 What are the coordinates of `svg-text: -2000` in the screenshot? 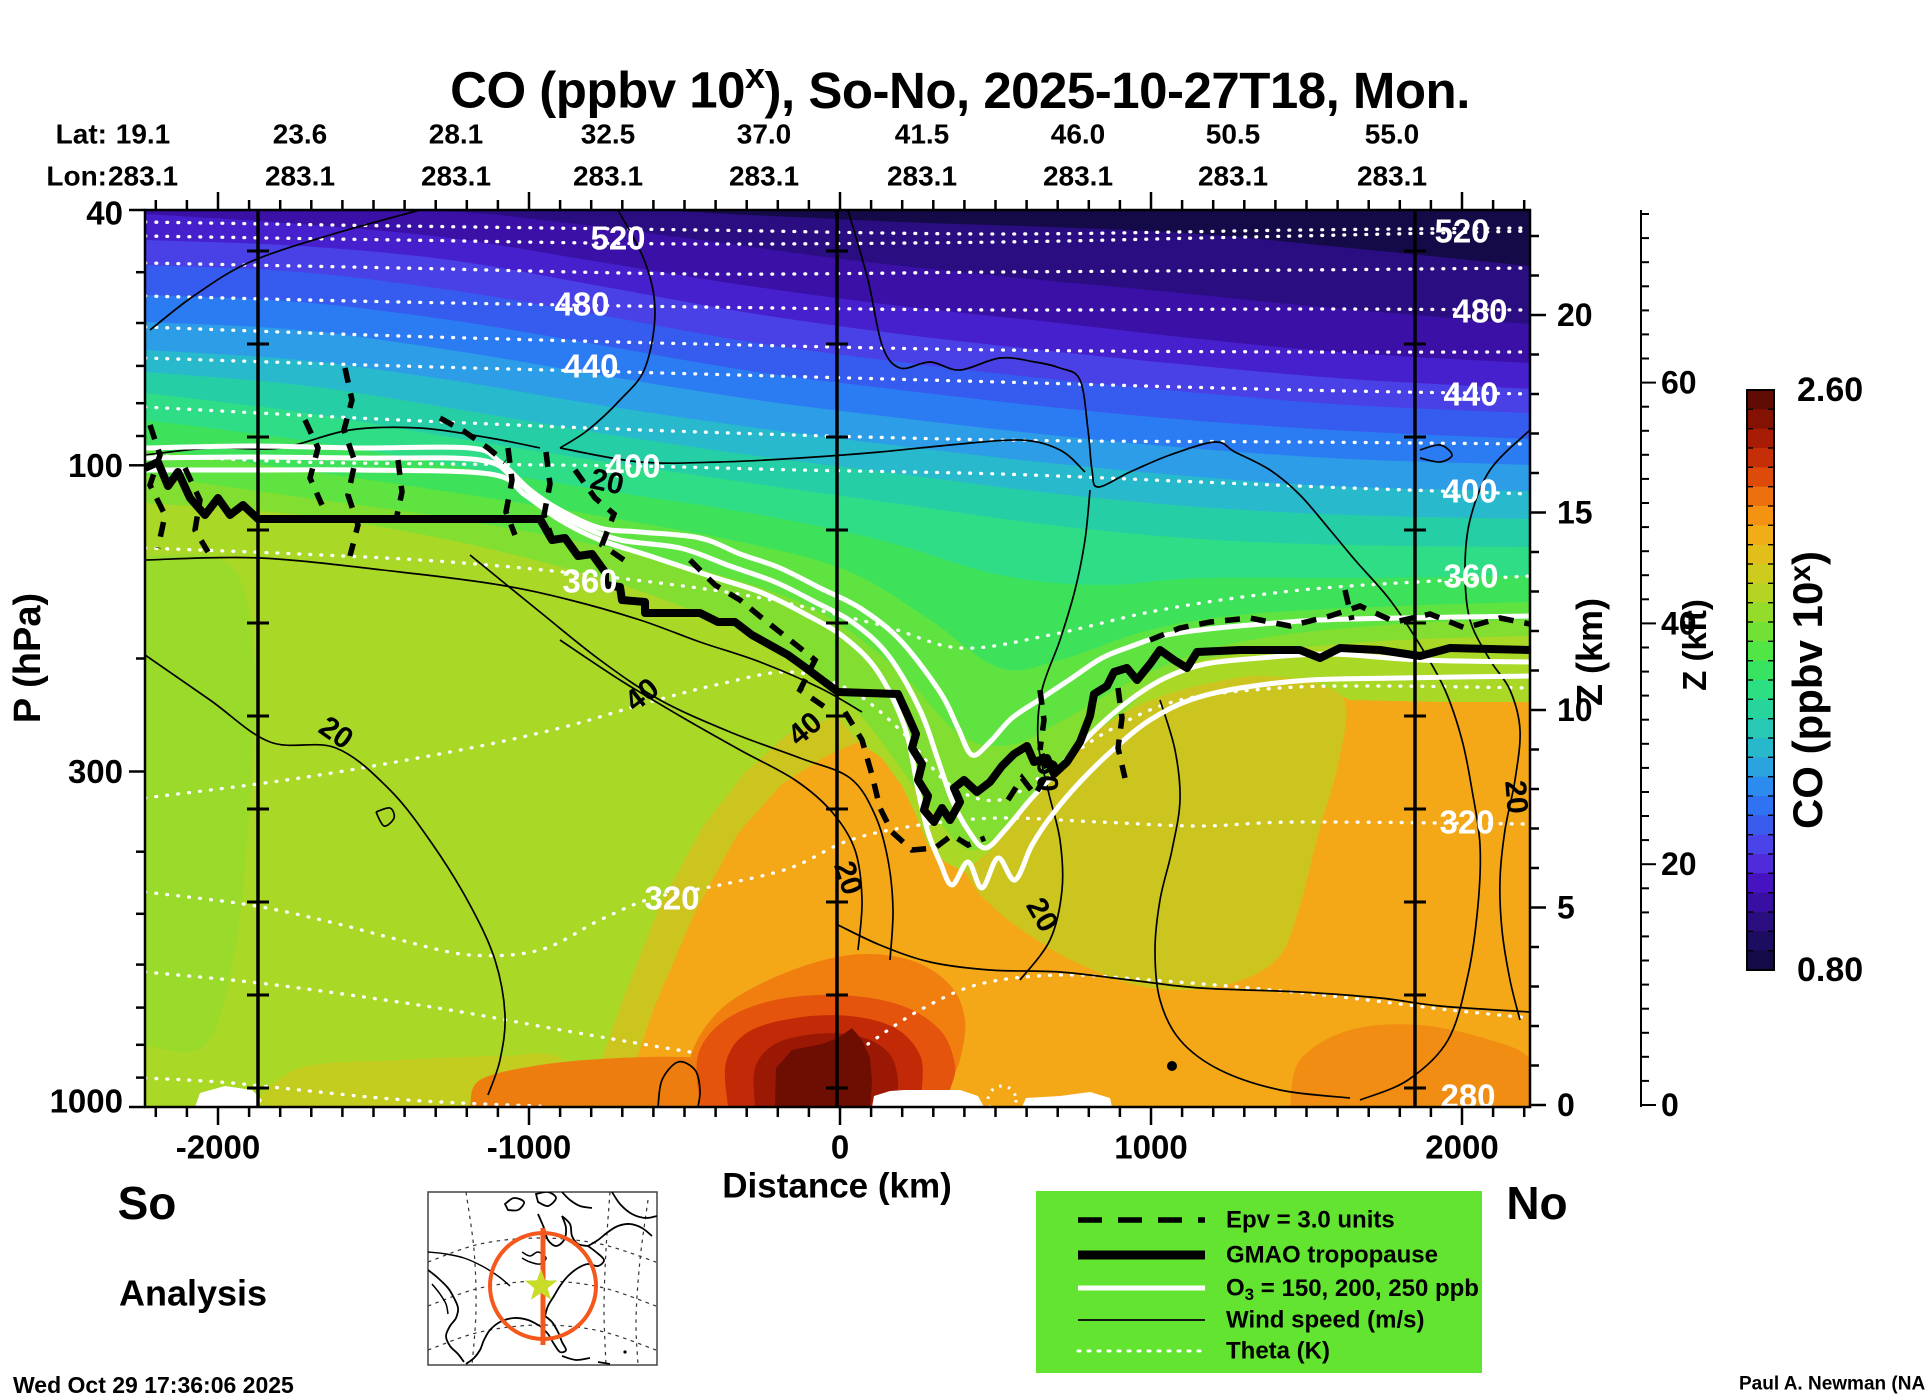 It's located at (218, 1147).